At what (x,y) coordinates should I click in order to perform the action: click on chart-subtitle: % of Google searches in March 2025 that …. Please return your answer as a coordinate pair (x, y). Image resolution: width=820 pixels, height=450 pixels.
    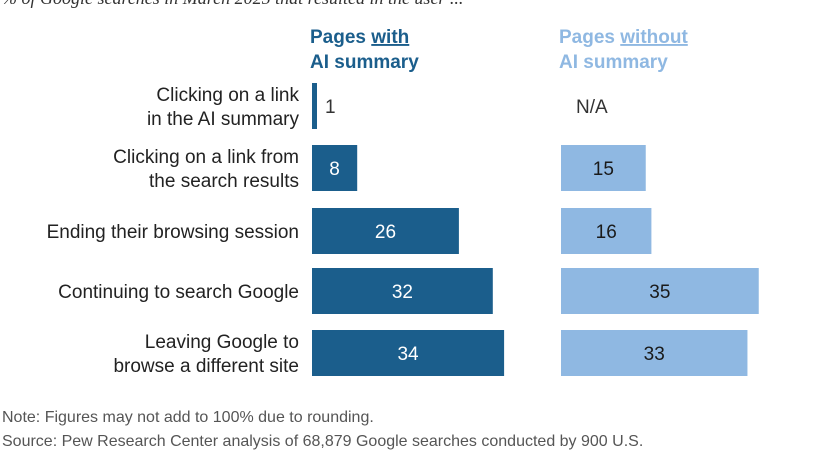
    Looking at the image, I should click on (232, 4).